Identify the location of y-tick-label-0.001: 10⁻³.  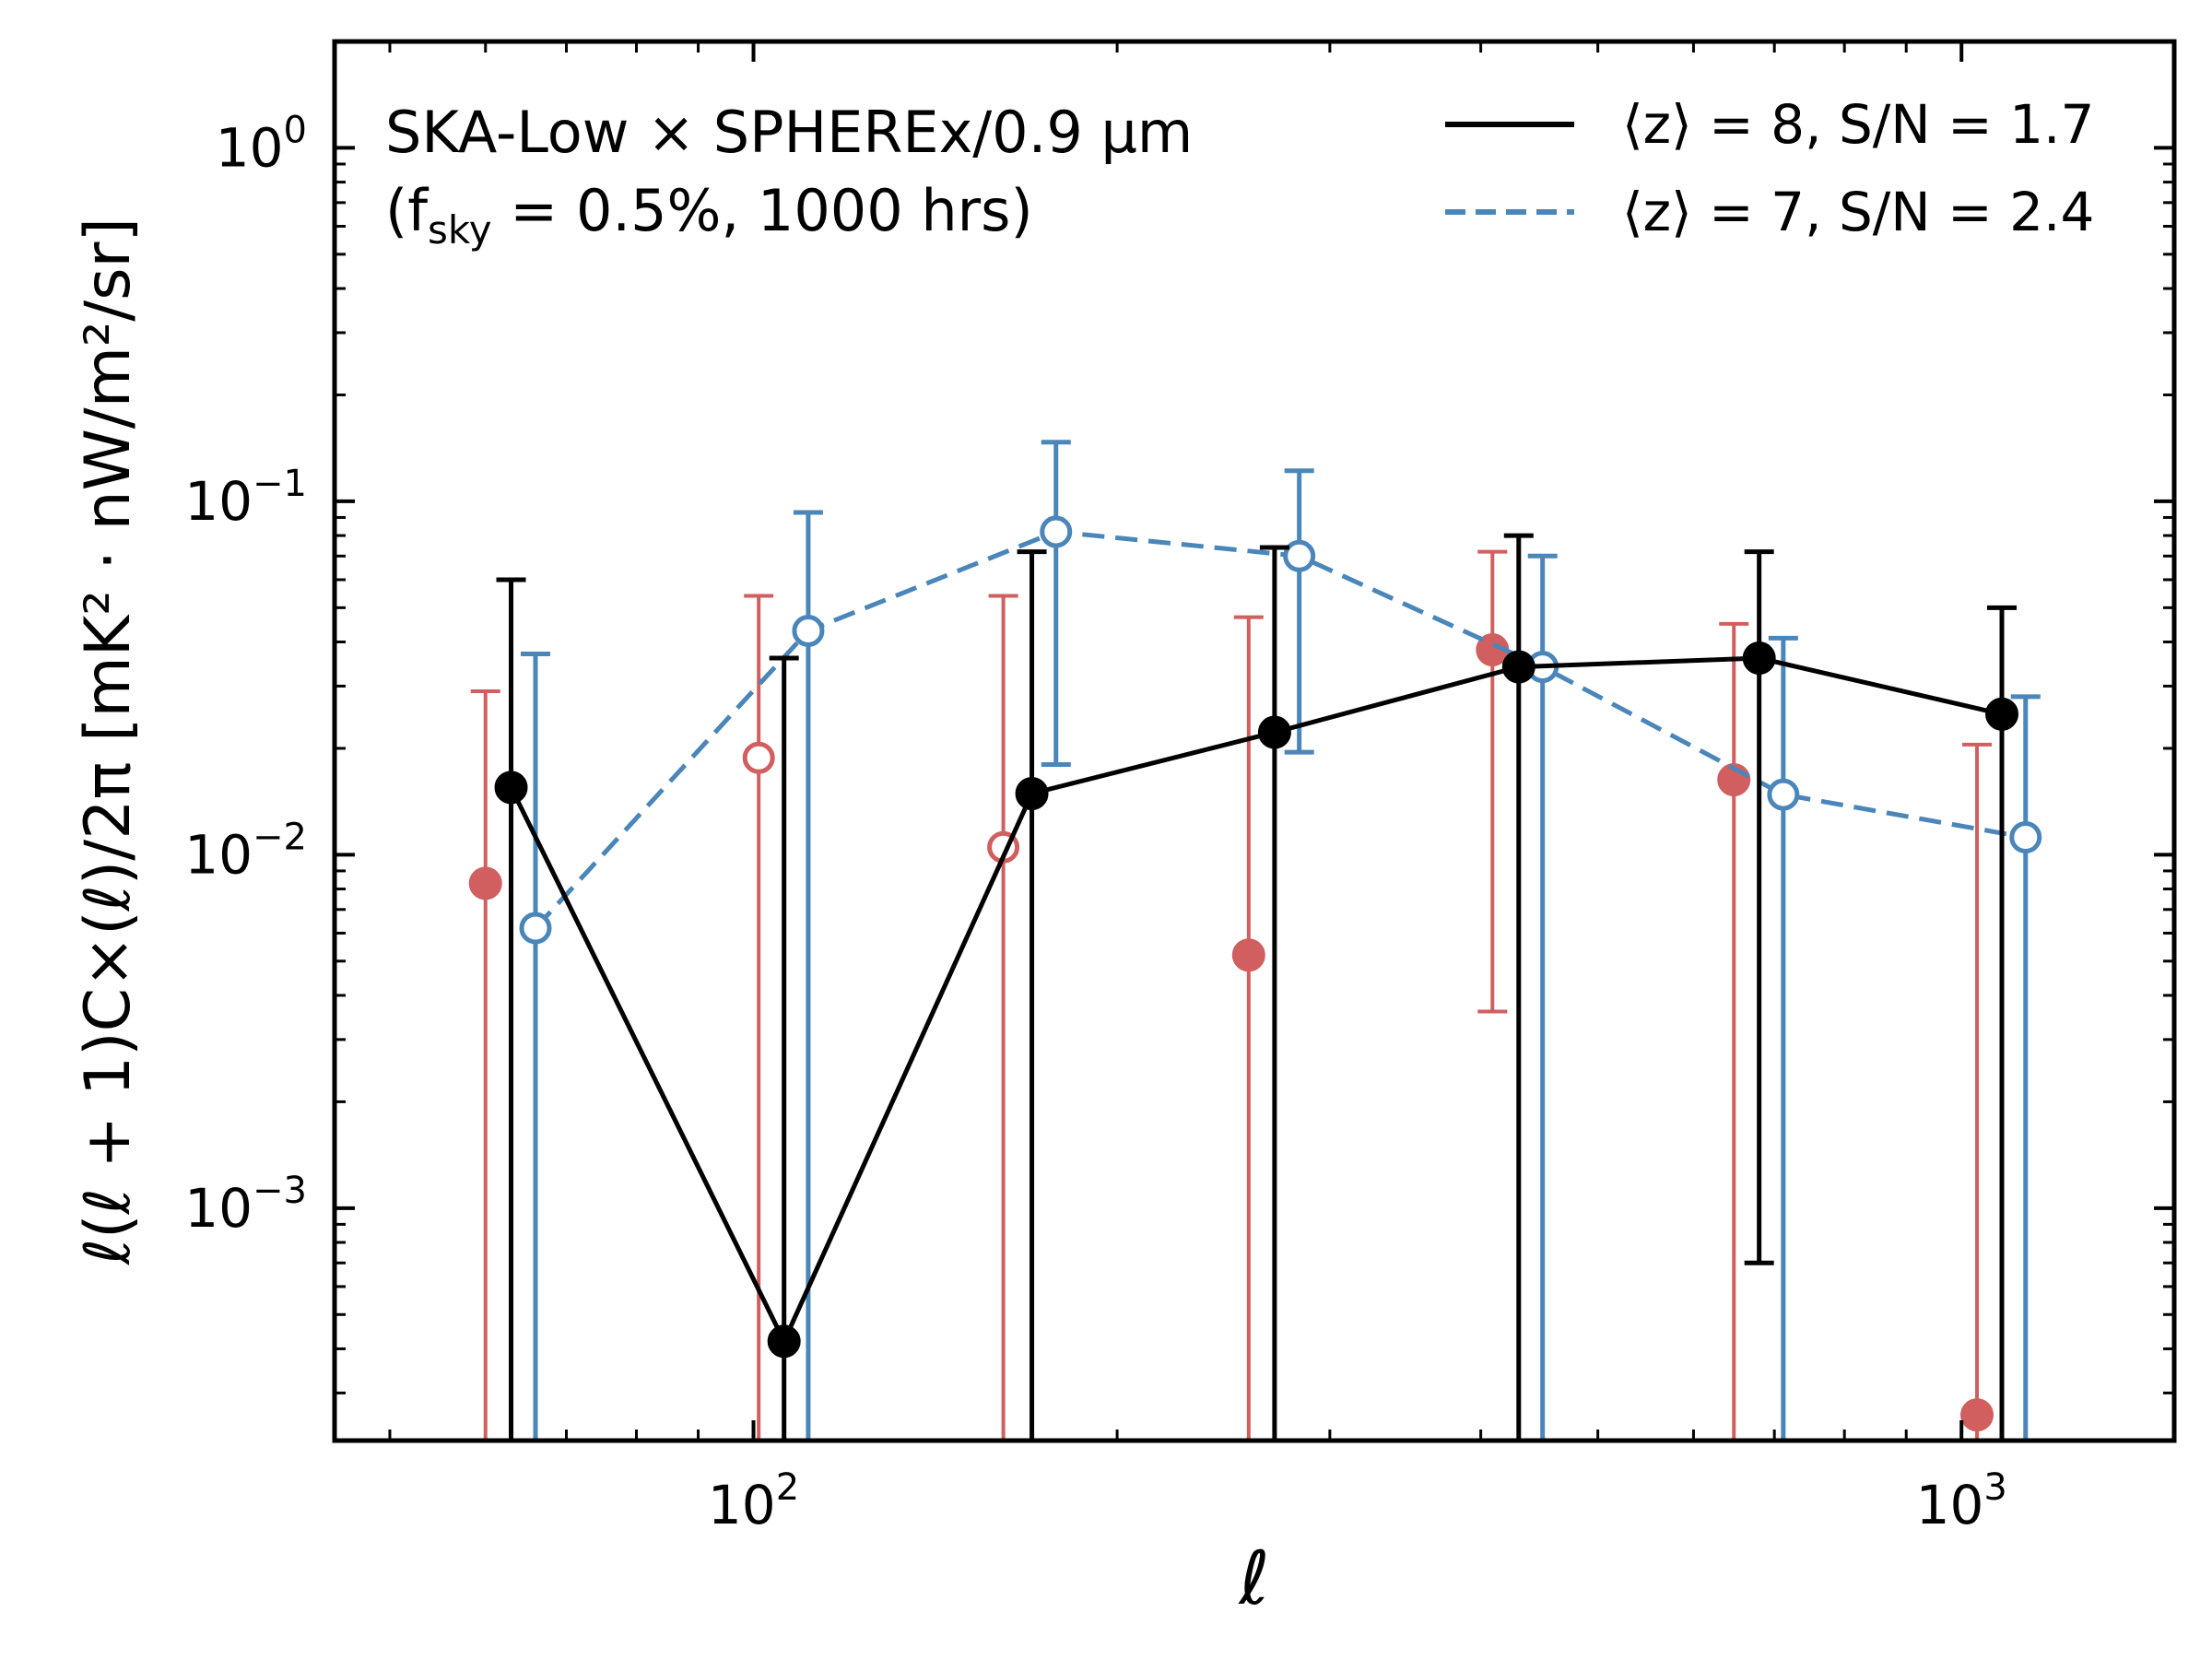
(245, 1205).